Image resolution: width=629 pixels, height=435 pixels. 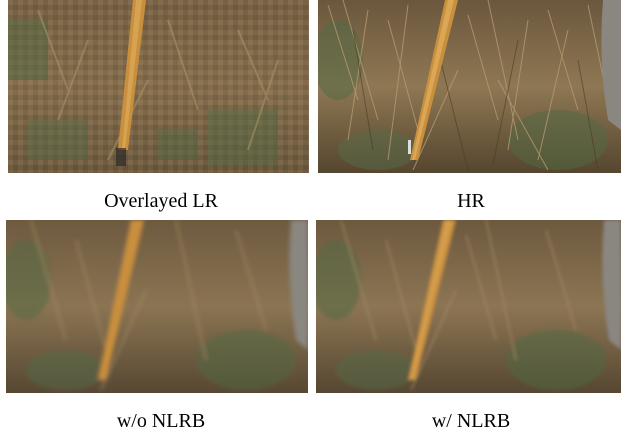 What do you see at coordinates (161, 421) in the screenshot?
I see `caption-wo-nlrb: w/o NLRB` at bounding box center [161, 421].